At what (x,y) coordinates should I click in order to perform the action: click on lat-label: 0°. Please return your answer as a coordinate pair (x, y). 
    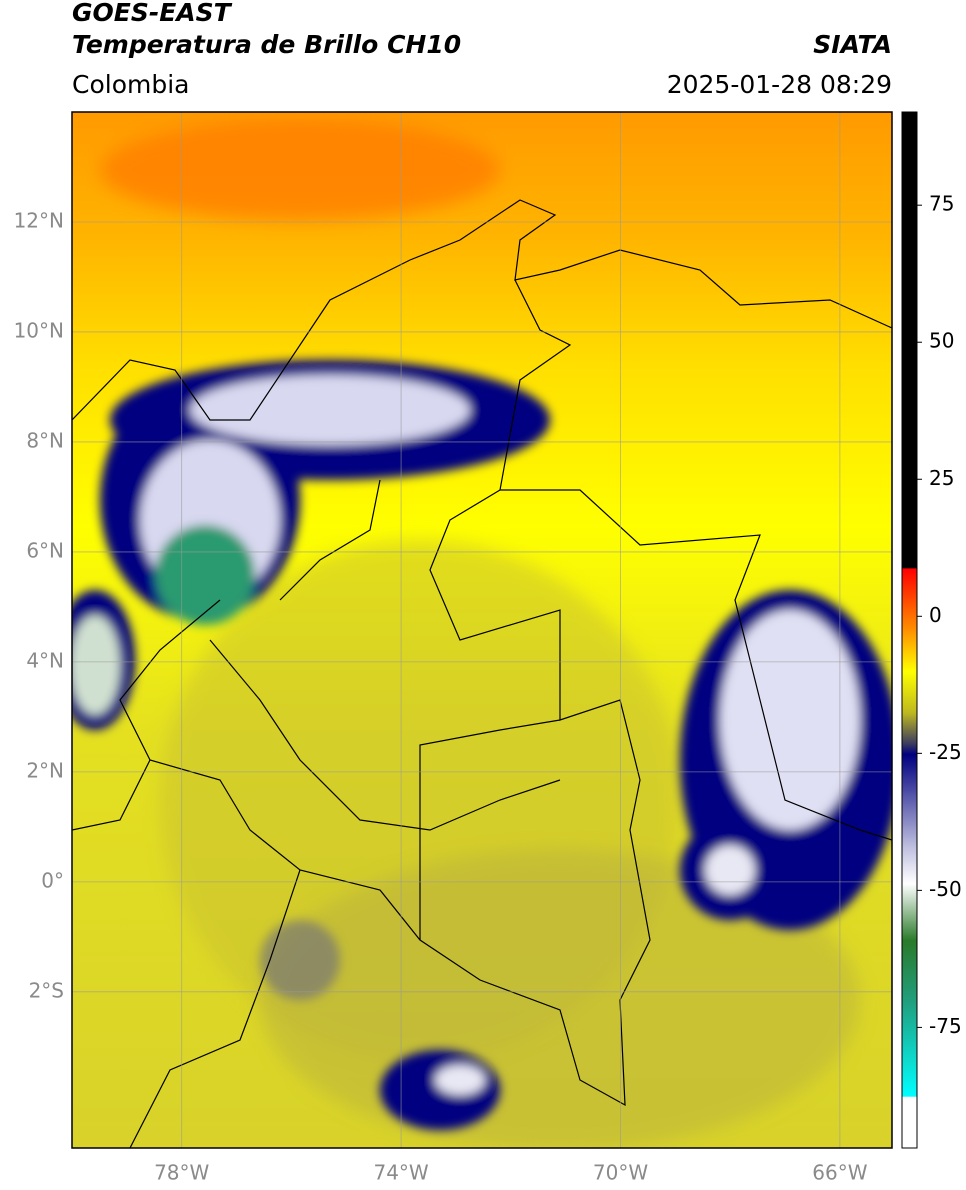
    Looking at the image, I should click on (52, 880).